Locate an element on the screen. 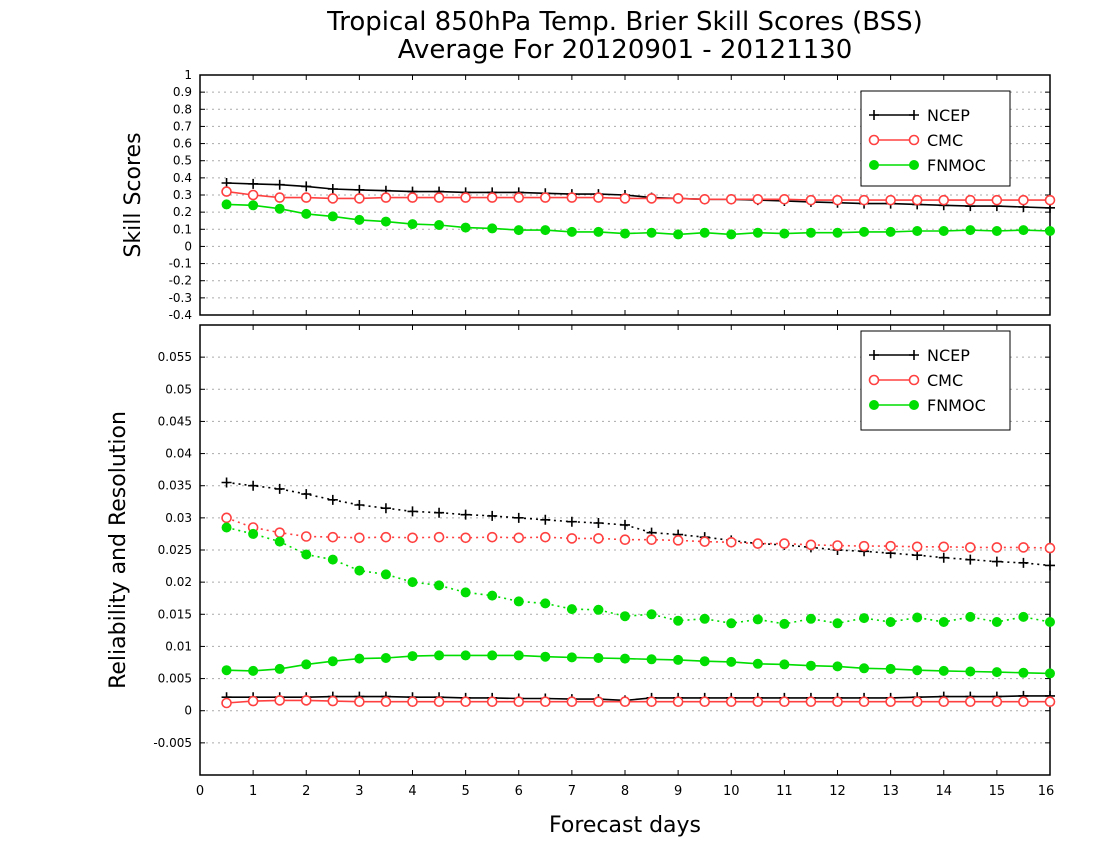  x-tick-label: 6 is located at coordinates (519, 791).